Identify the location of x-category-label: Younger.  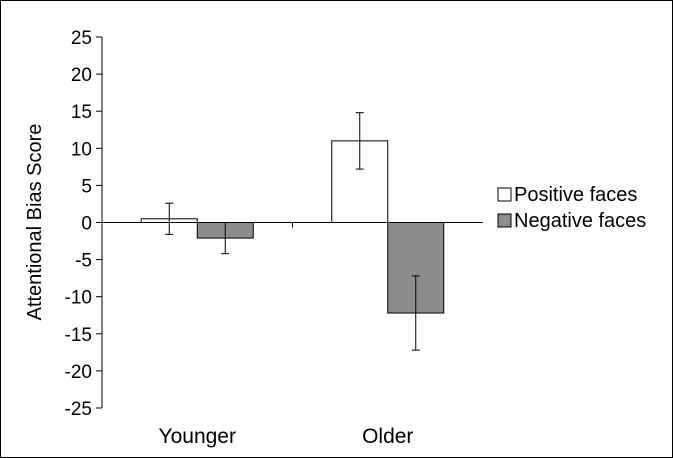
(197, 436).